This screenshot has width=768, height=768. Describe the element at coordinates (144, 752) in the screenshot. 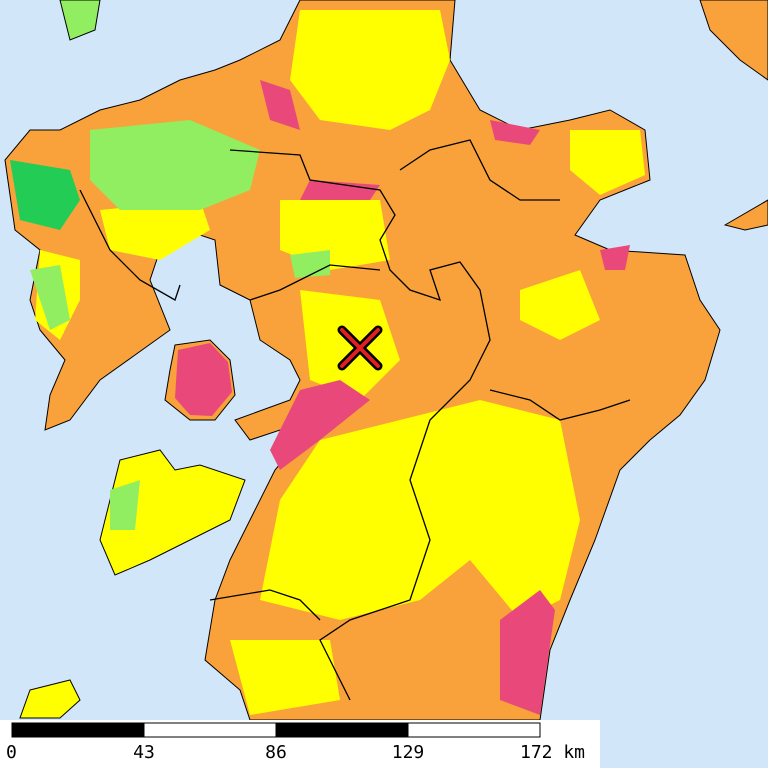

I see `scale-label: 43` at that location.